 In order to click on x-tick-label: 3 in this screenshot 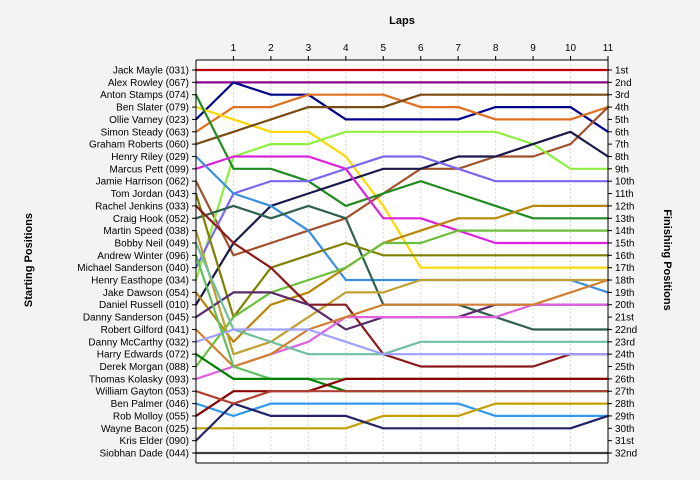, I will do `click(309, 48)`.